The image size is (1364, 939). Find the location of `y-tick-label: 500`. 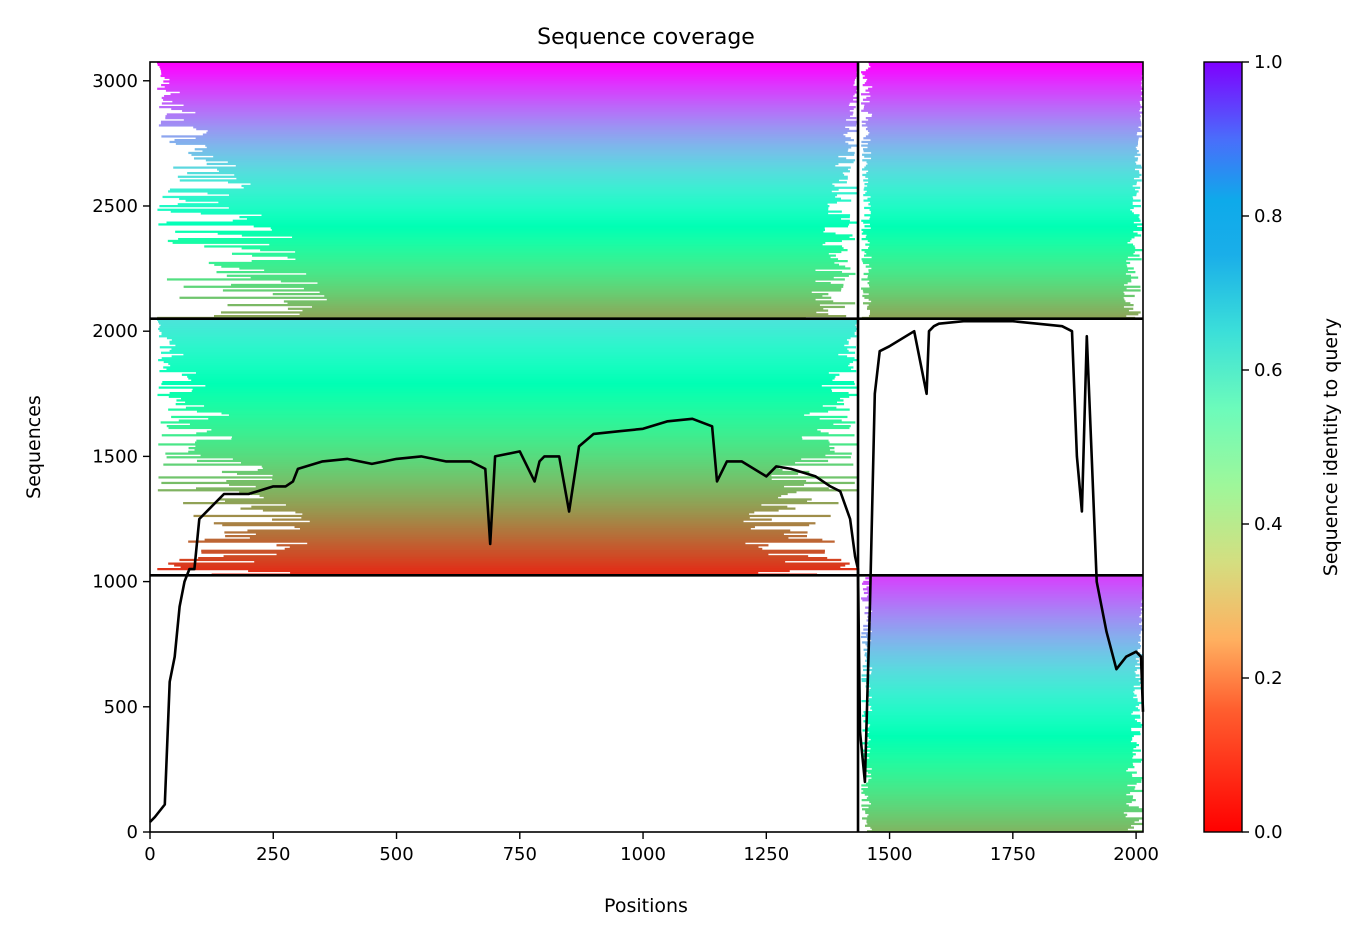

y-tick-label: 500 is located at coordinates (121, 707).